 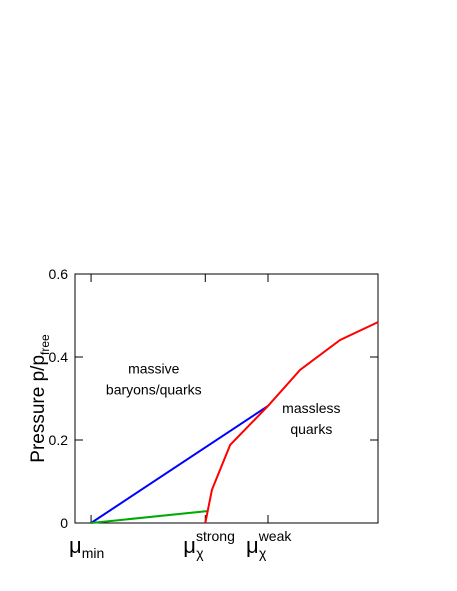 I want to click on x-tick-label: μweak χ, so click(x=269, y=544).